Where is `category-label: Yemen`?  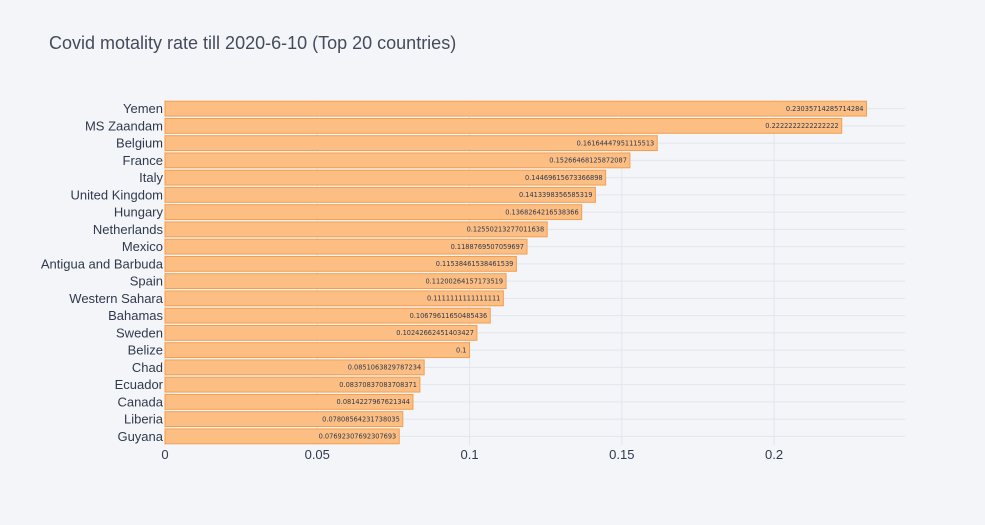
category-label: Yemen is located at coordinates (143, 108).